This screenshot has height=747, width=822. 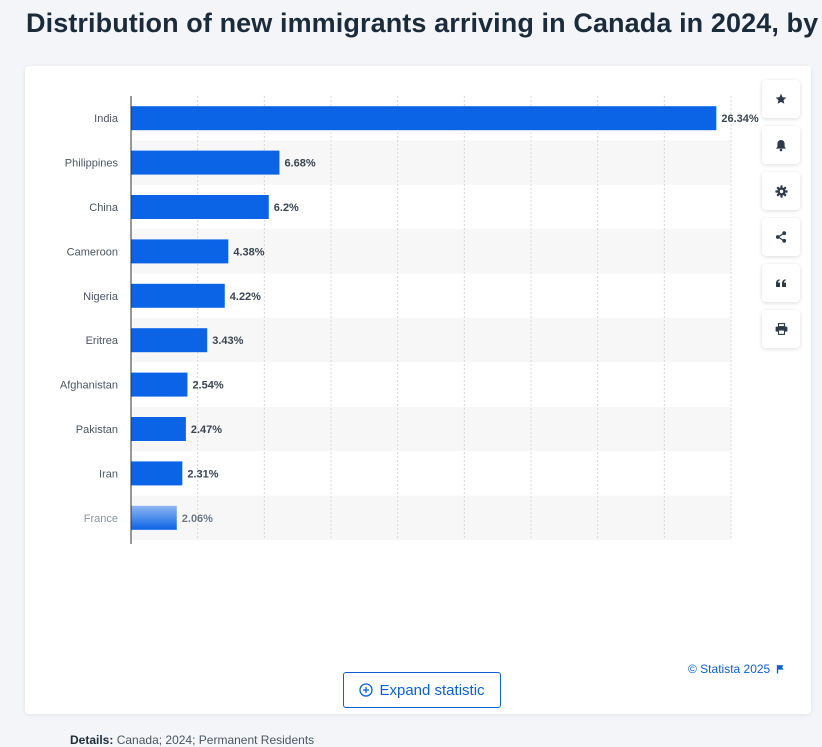 What do you see at coordinates (207, 386) in the screenshot?
I see `value-label: 2.54%` at bounding box center [207, 386].